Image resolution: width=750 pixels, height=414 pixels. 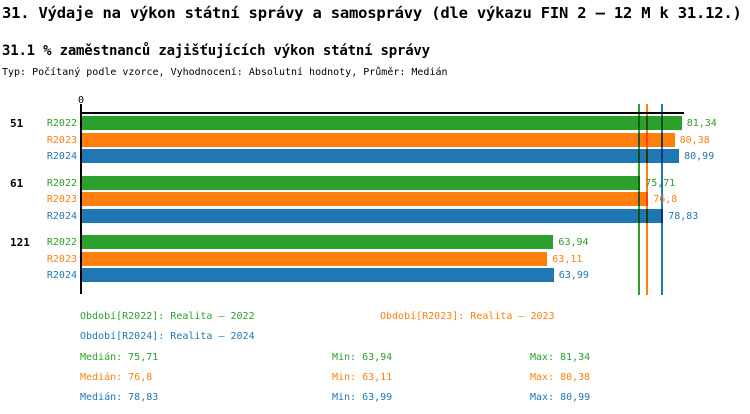 I want to click on bar-61-r2023, so click(x=365, y=199).